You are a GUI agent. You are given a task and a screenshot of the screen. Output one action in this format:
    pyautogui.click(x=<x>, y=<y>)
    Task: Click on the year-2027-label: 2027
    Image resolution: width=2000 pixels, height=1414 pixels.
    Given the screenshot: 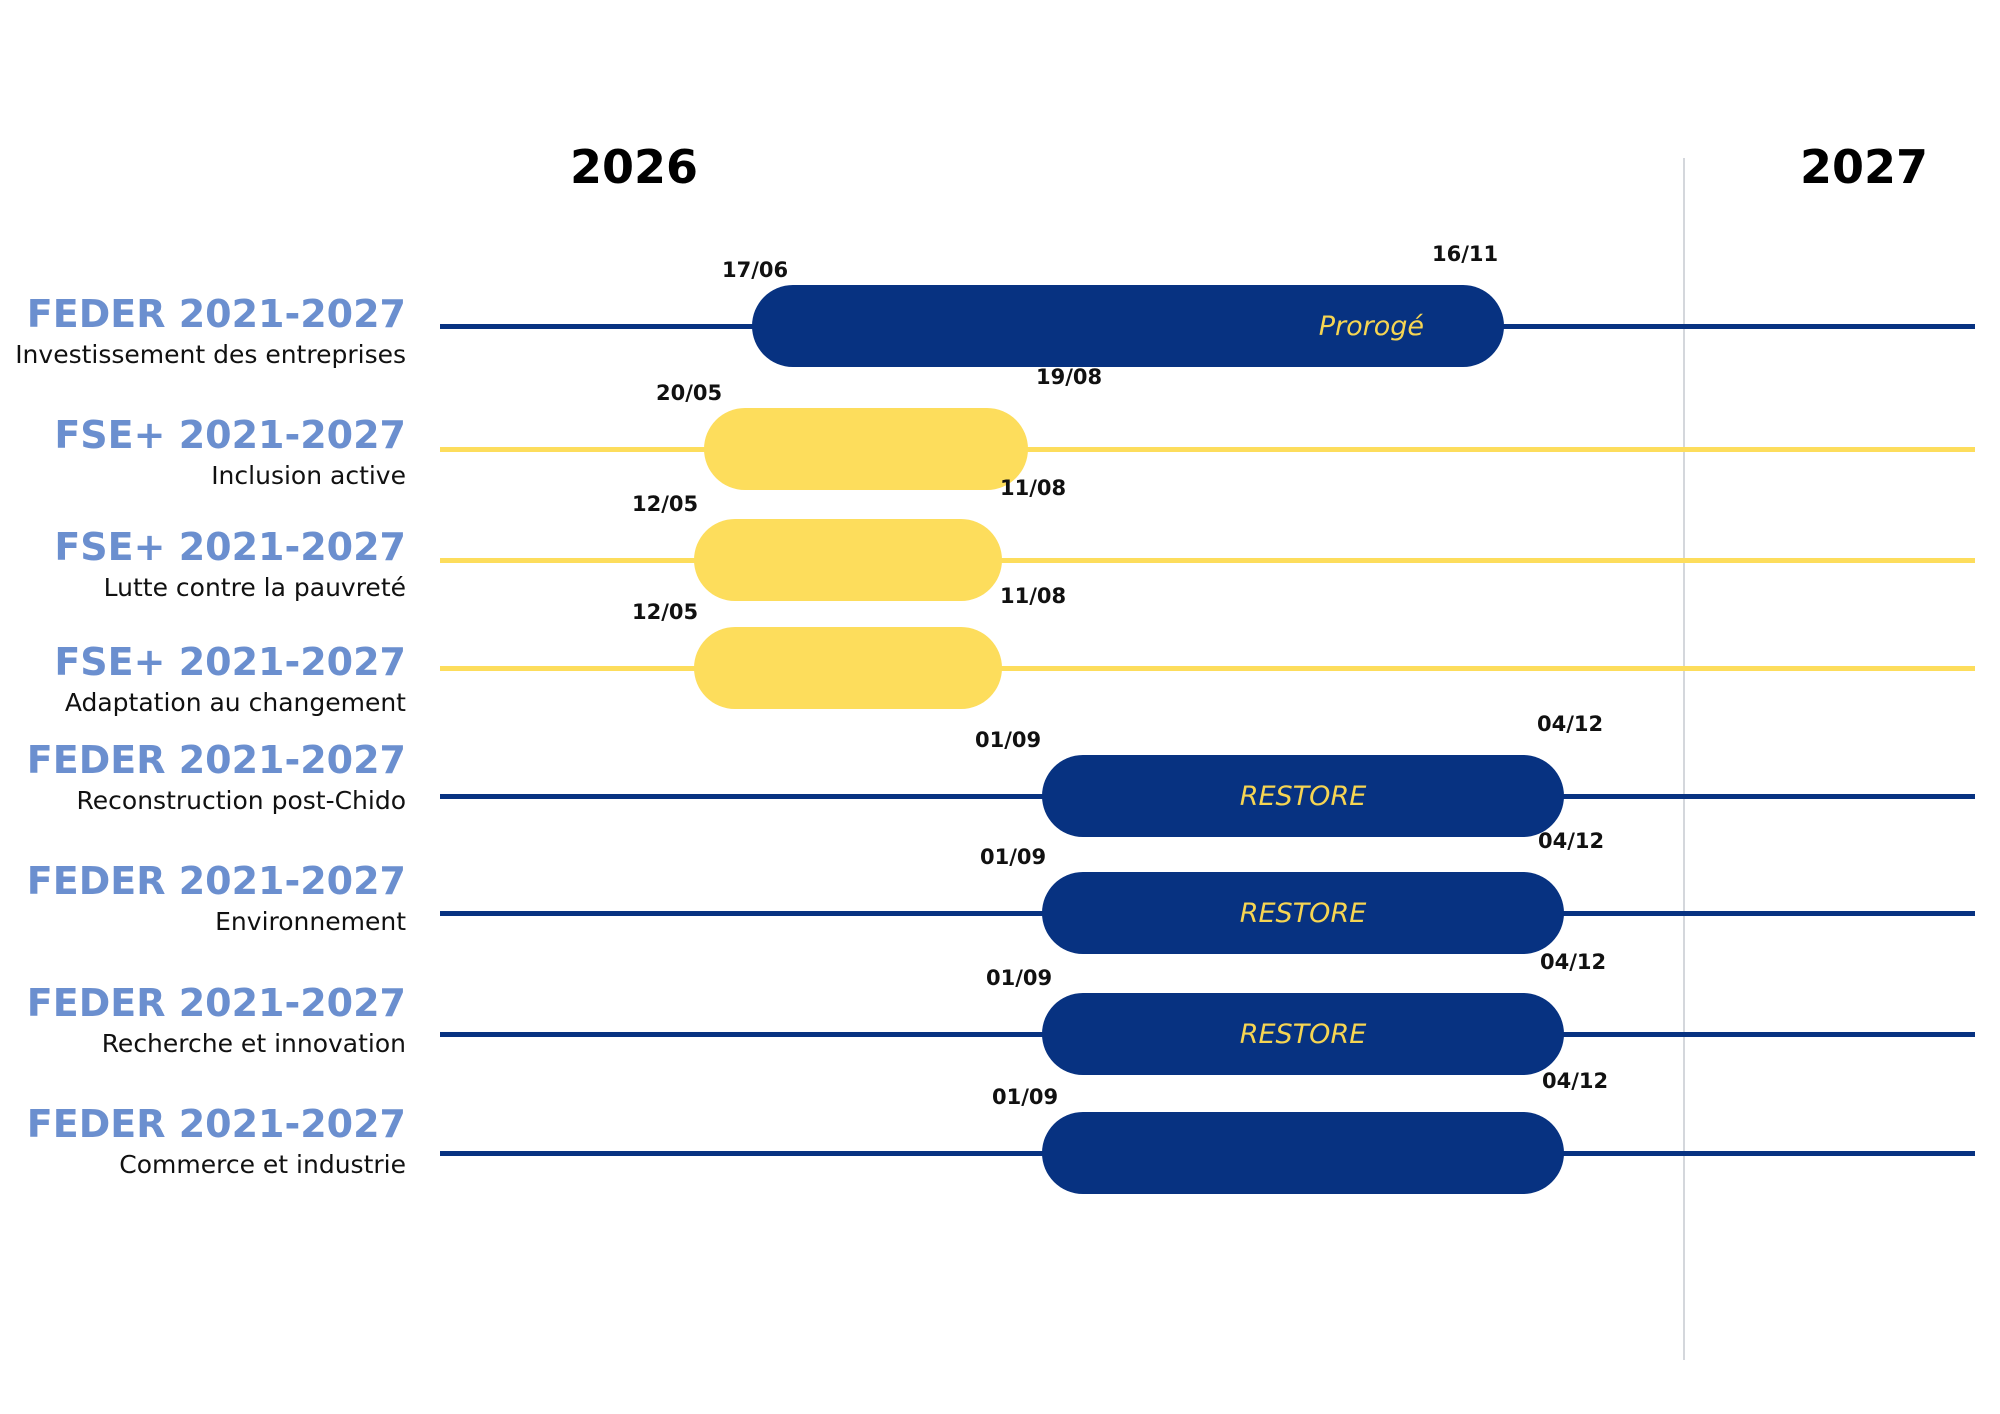 What is the action you would take?
    pyautogui.click(x=1864, y=167)
    